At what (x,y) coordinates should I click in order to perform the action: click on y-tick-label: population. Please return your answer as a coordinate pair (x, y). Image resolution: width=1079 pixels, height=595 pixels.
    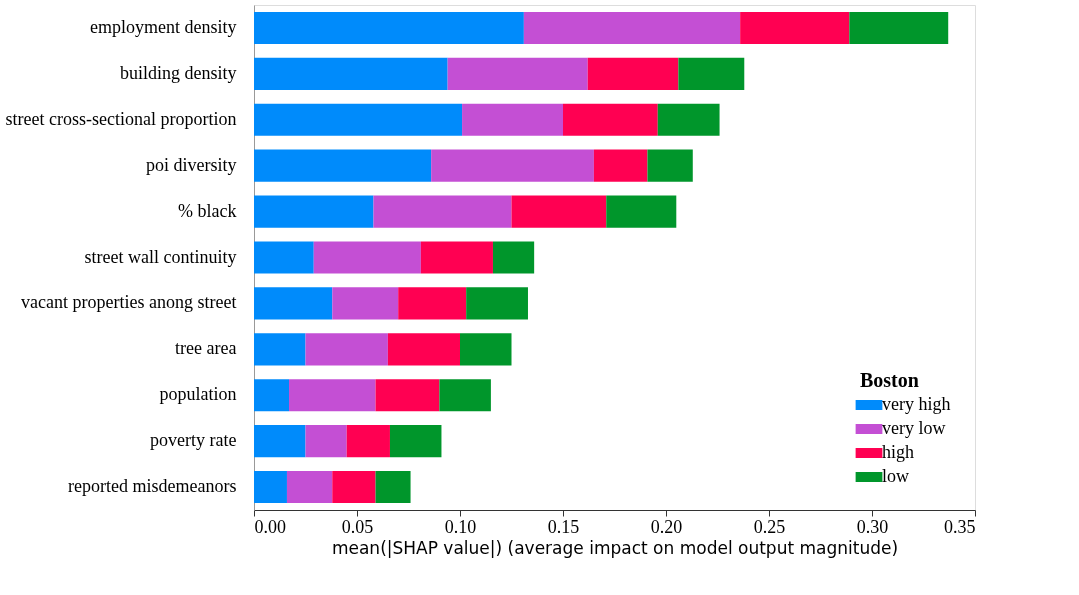
    Looking at the image, I should click on (198, 394).